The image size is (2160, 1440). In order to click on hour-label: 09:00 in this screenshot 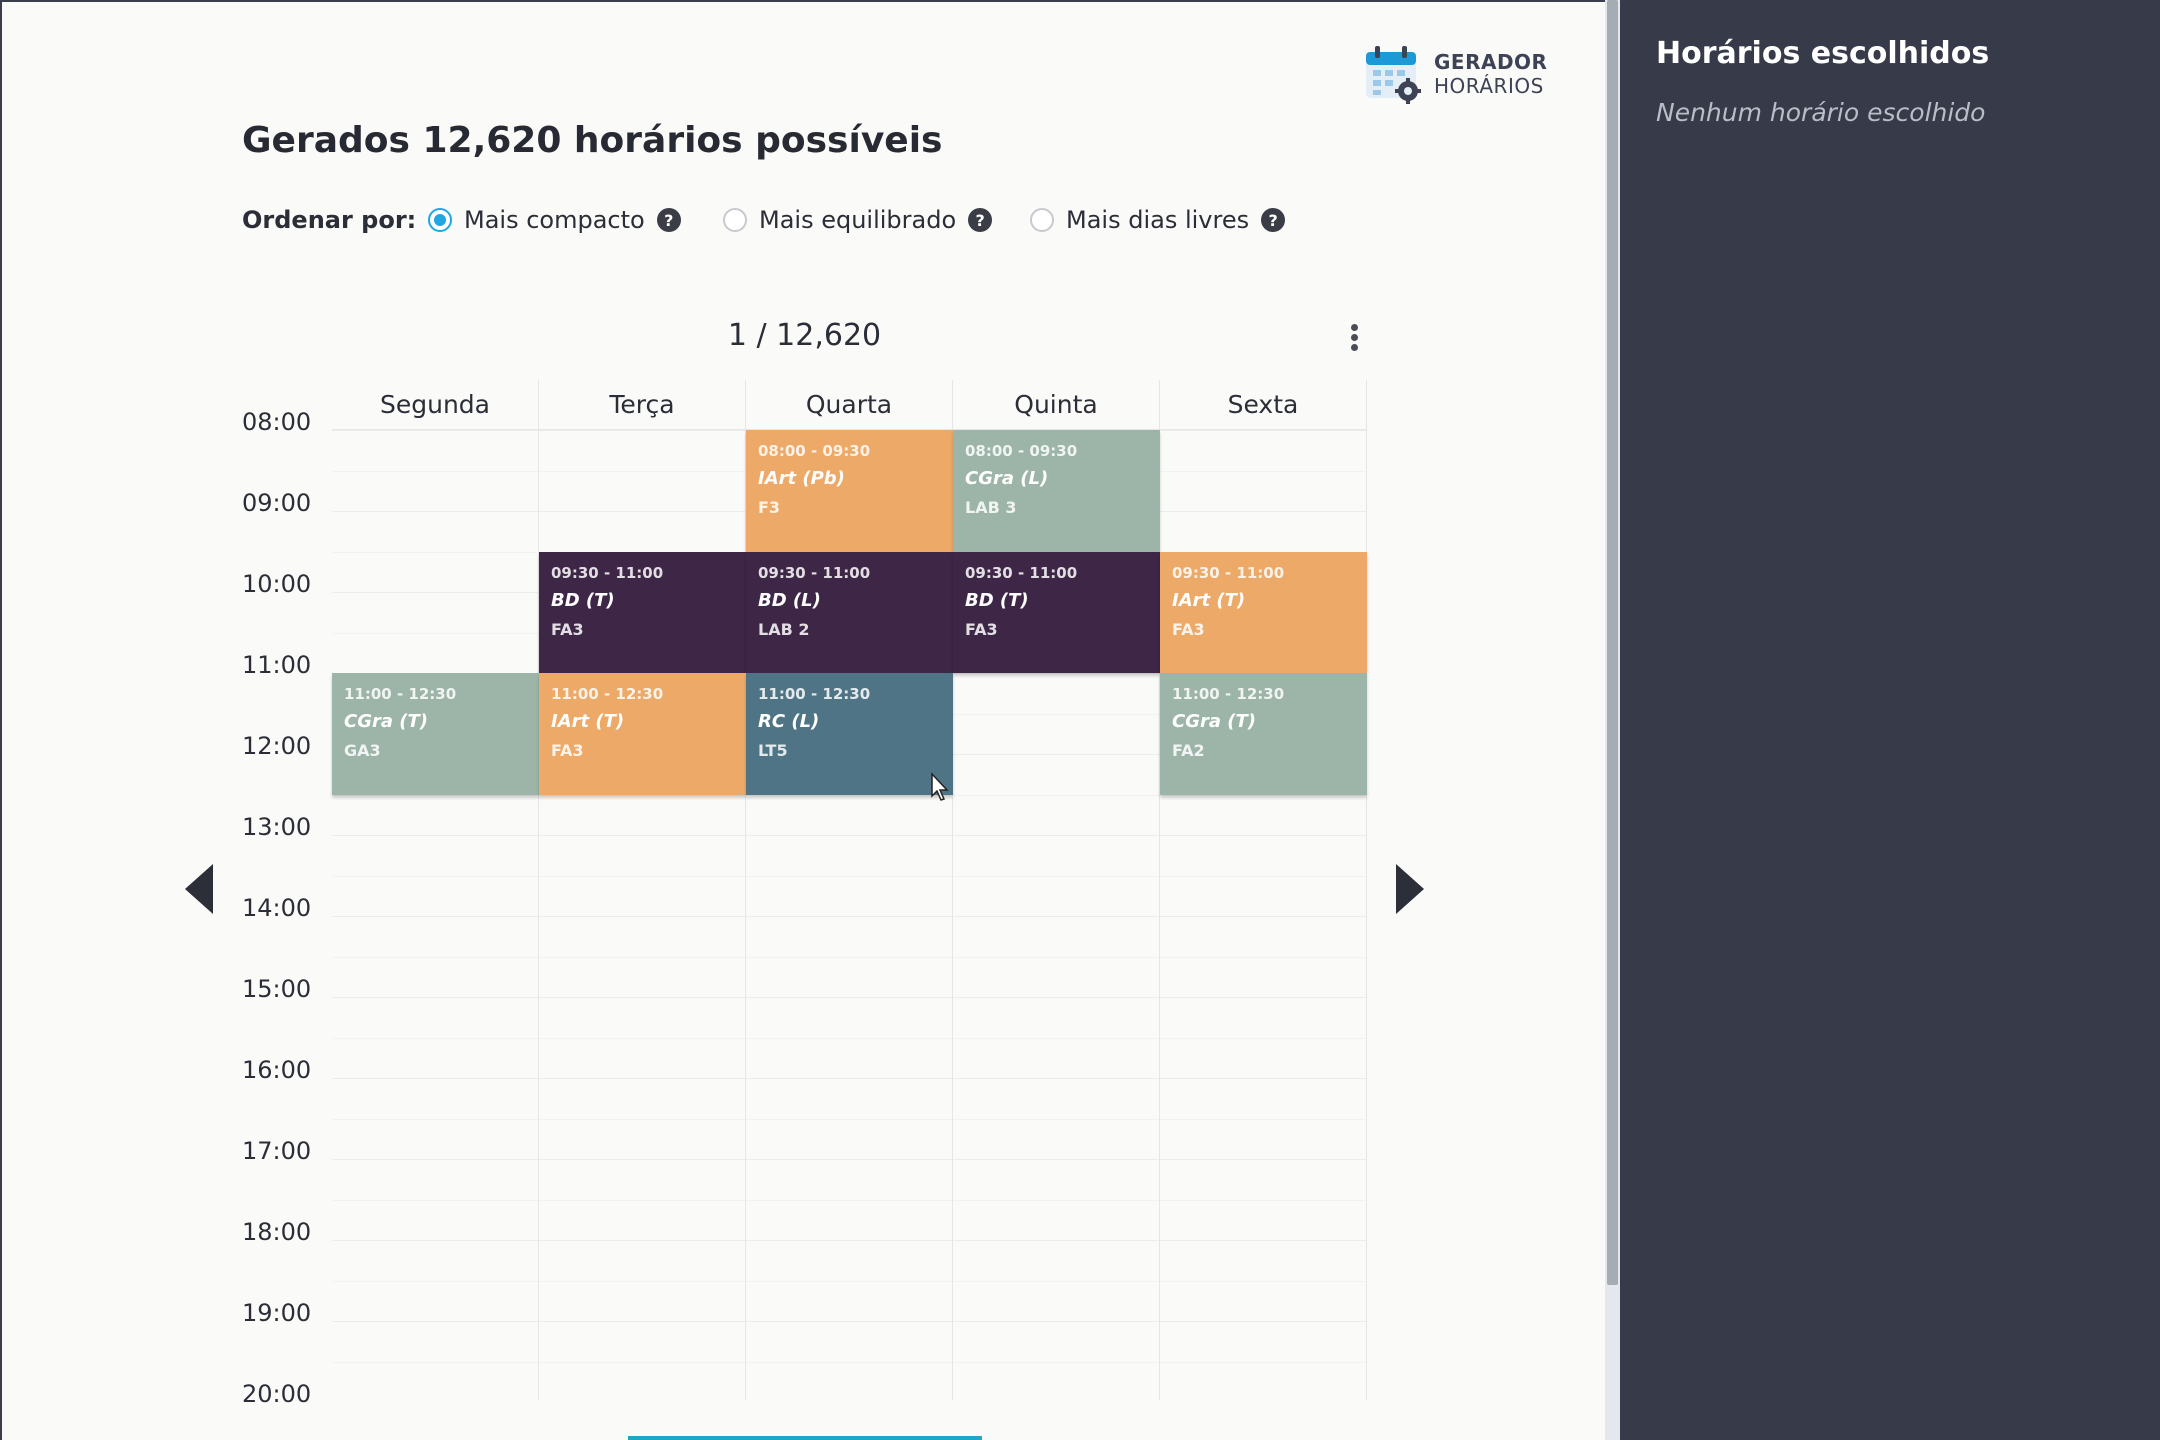, I will do `click(277, 503)`.